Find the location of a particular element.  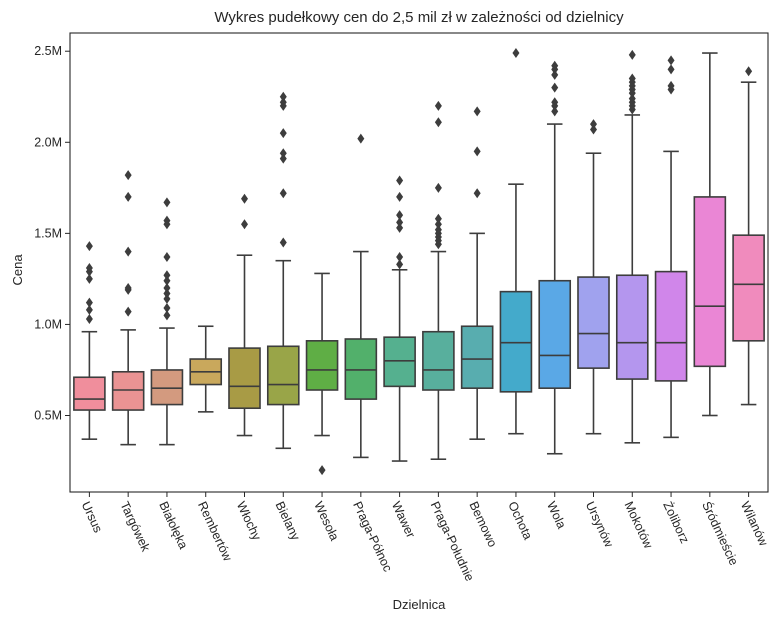

x-tick-label: Targówek is located at coordinates (135, 526).